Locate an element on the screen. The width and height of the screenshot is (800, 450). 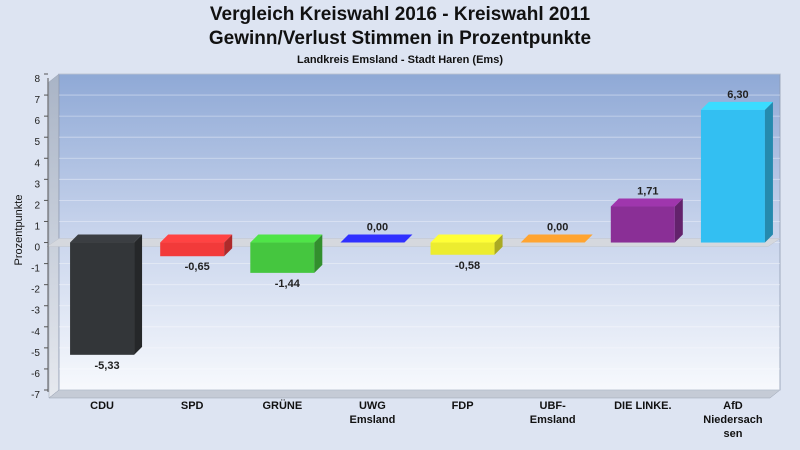
y-tick-label: 0 is located at coordinates (37, 248).